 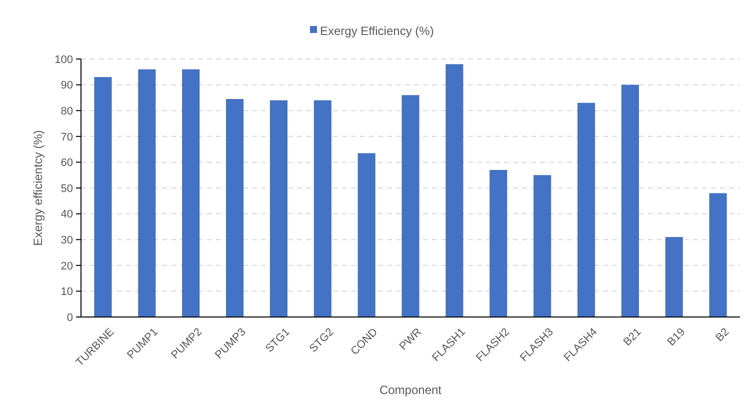 What do you see at coordinates (69, 318) in the screenshot?
I see `y-tick-label: 0` at bounding box center [69, 318].